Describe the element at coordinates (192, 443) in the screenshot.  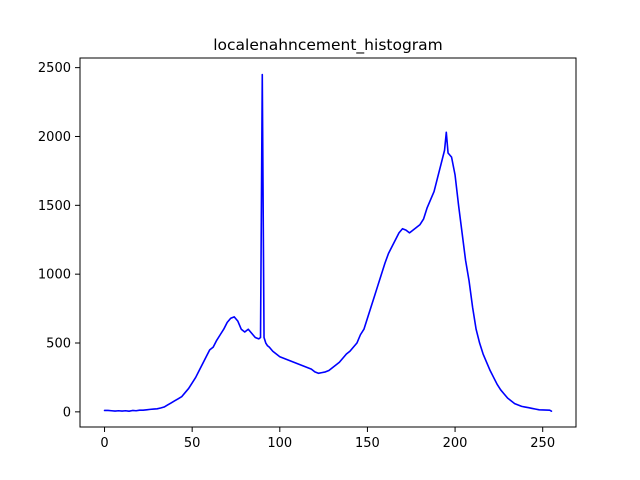
I see `x-tick-label: 50` at that location.